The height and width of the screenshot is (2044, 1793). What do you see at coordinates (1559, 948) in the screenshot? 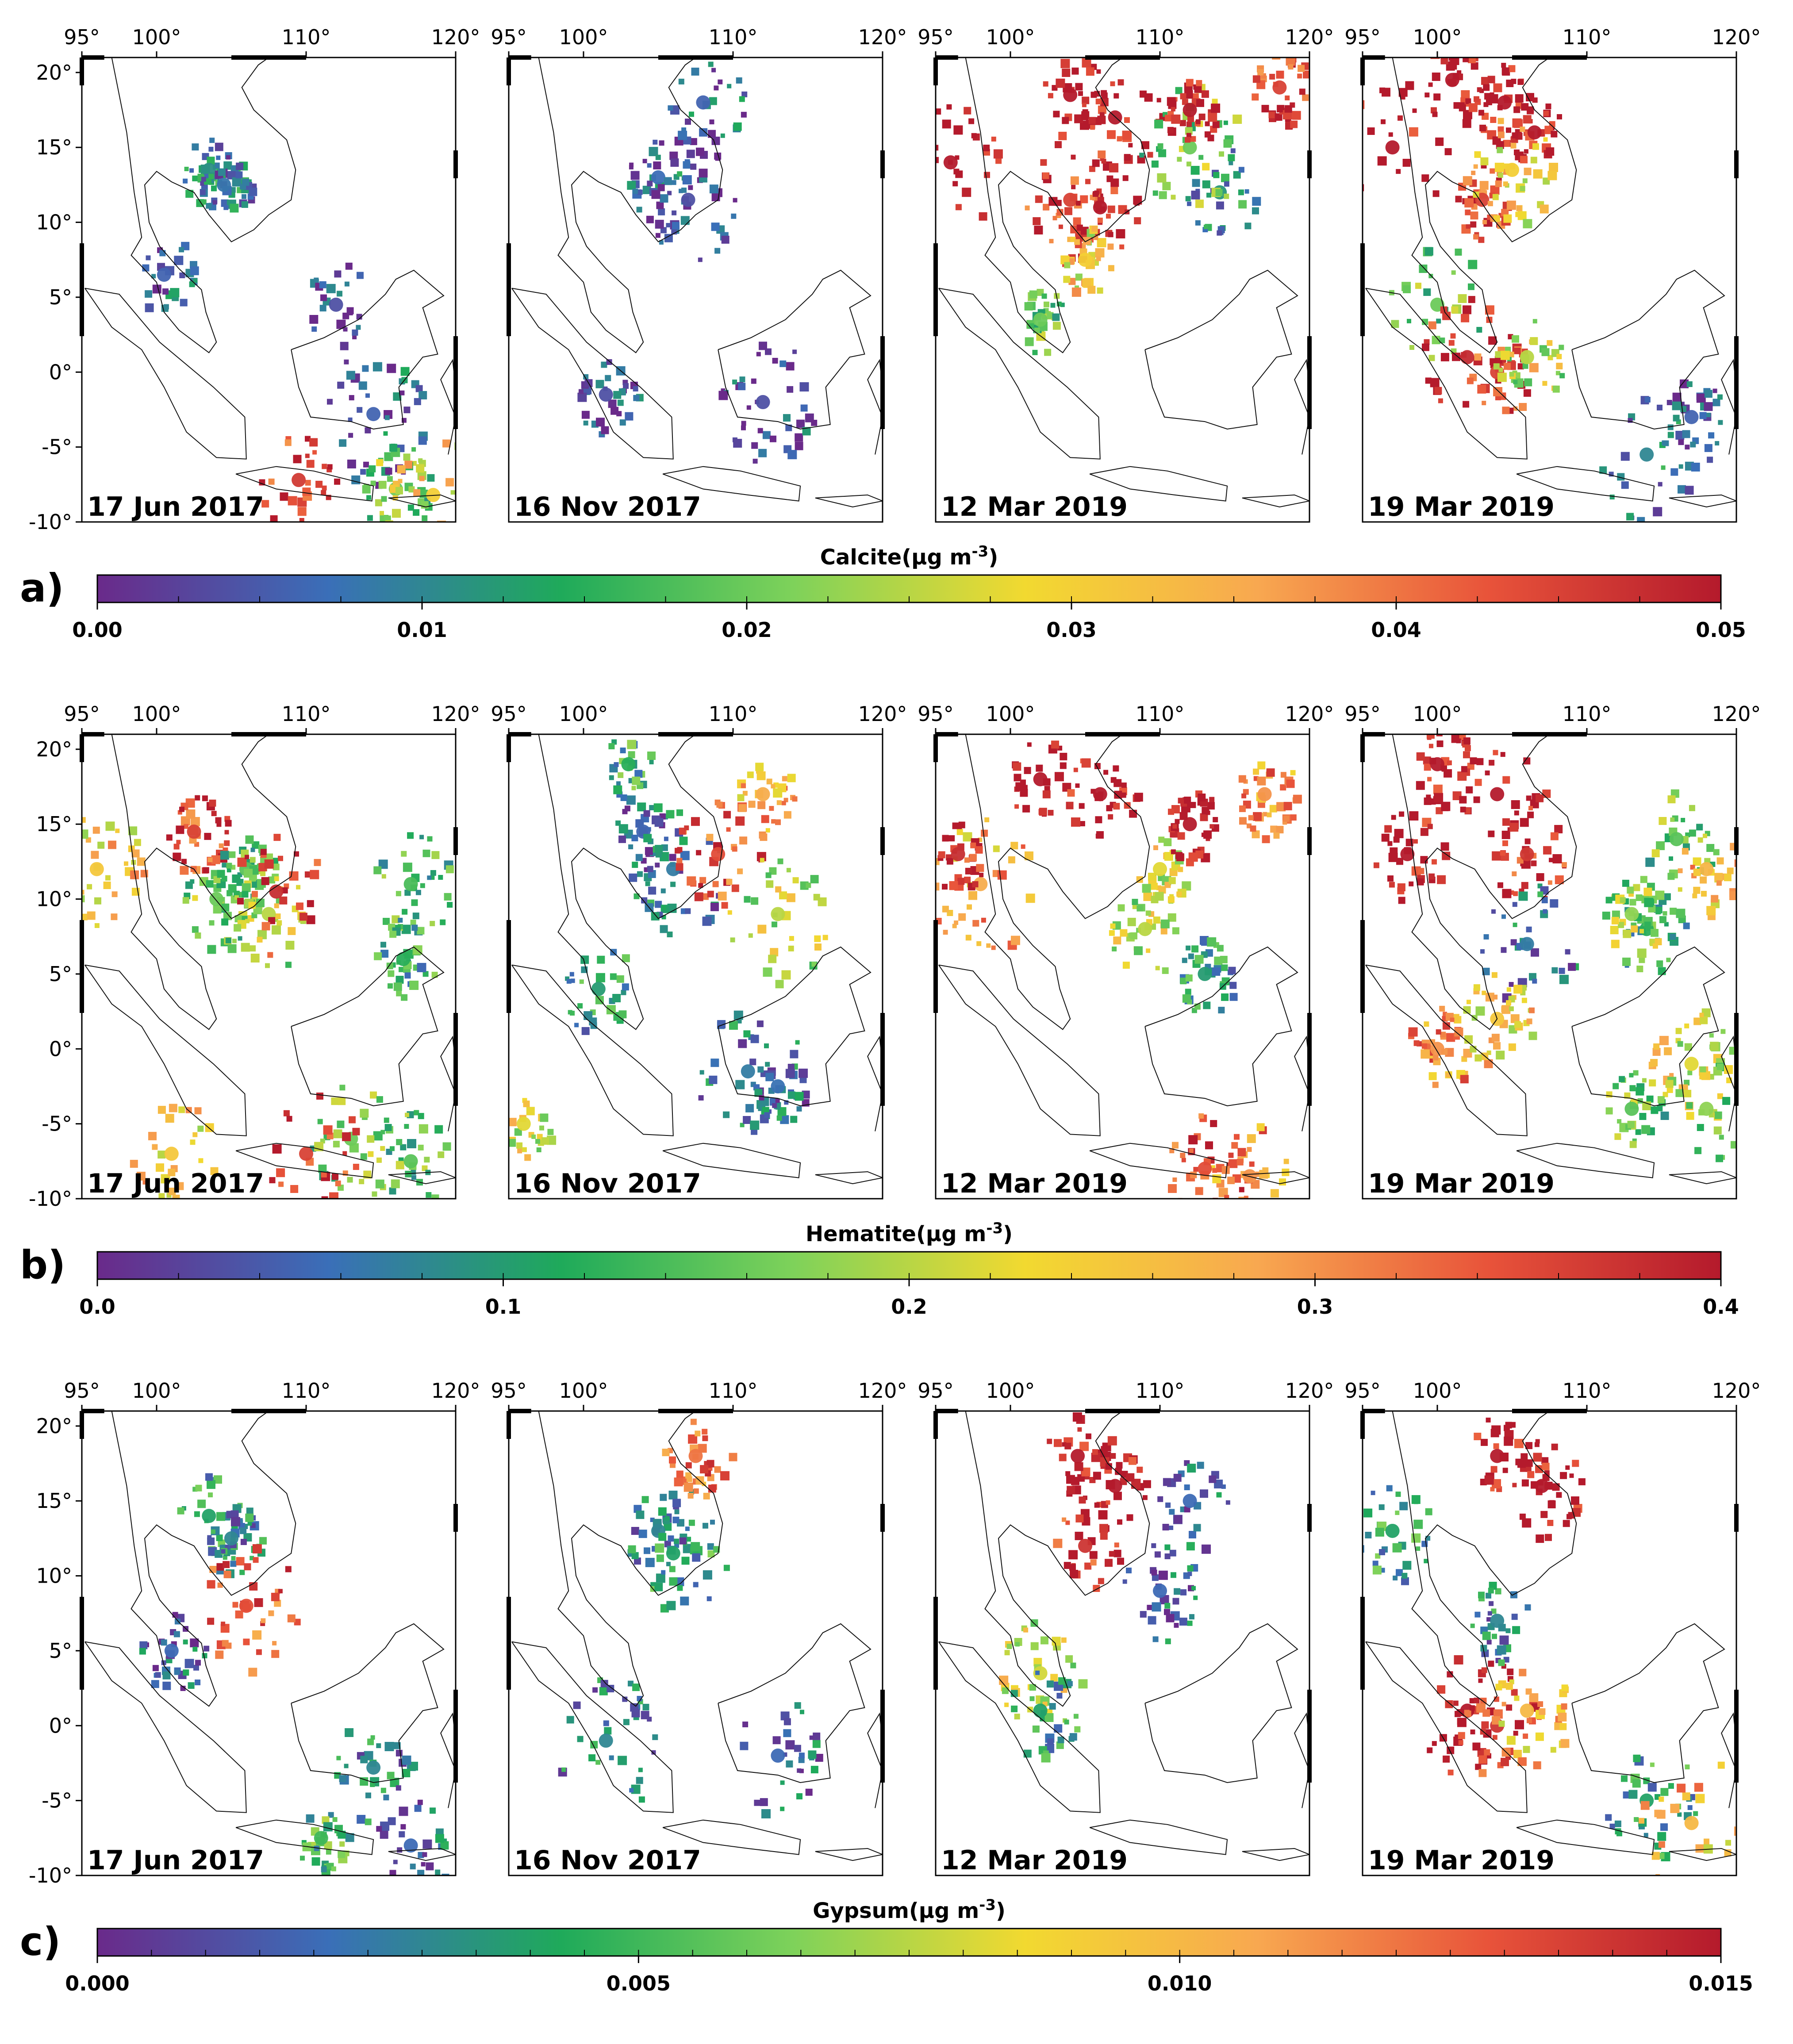
I see `retrieval-pixels` at bounding box center [1559, 948].